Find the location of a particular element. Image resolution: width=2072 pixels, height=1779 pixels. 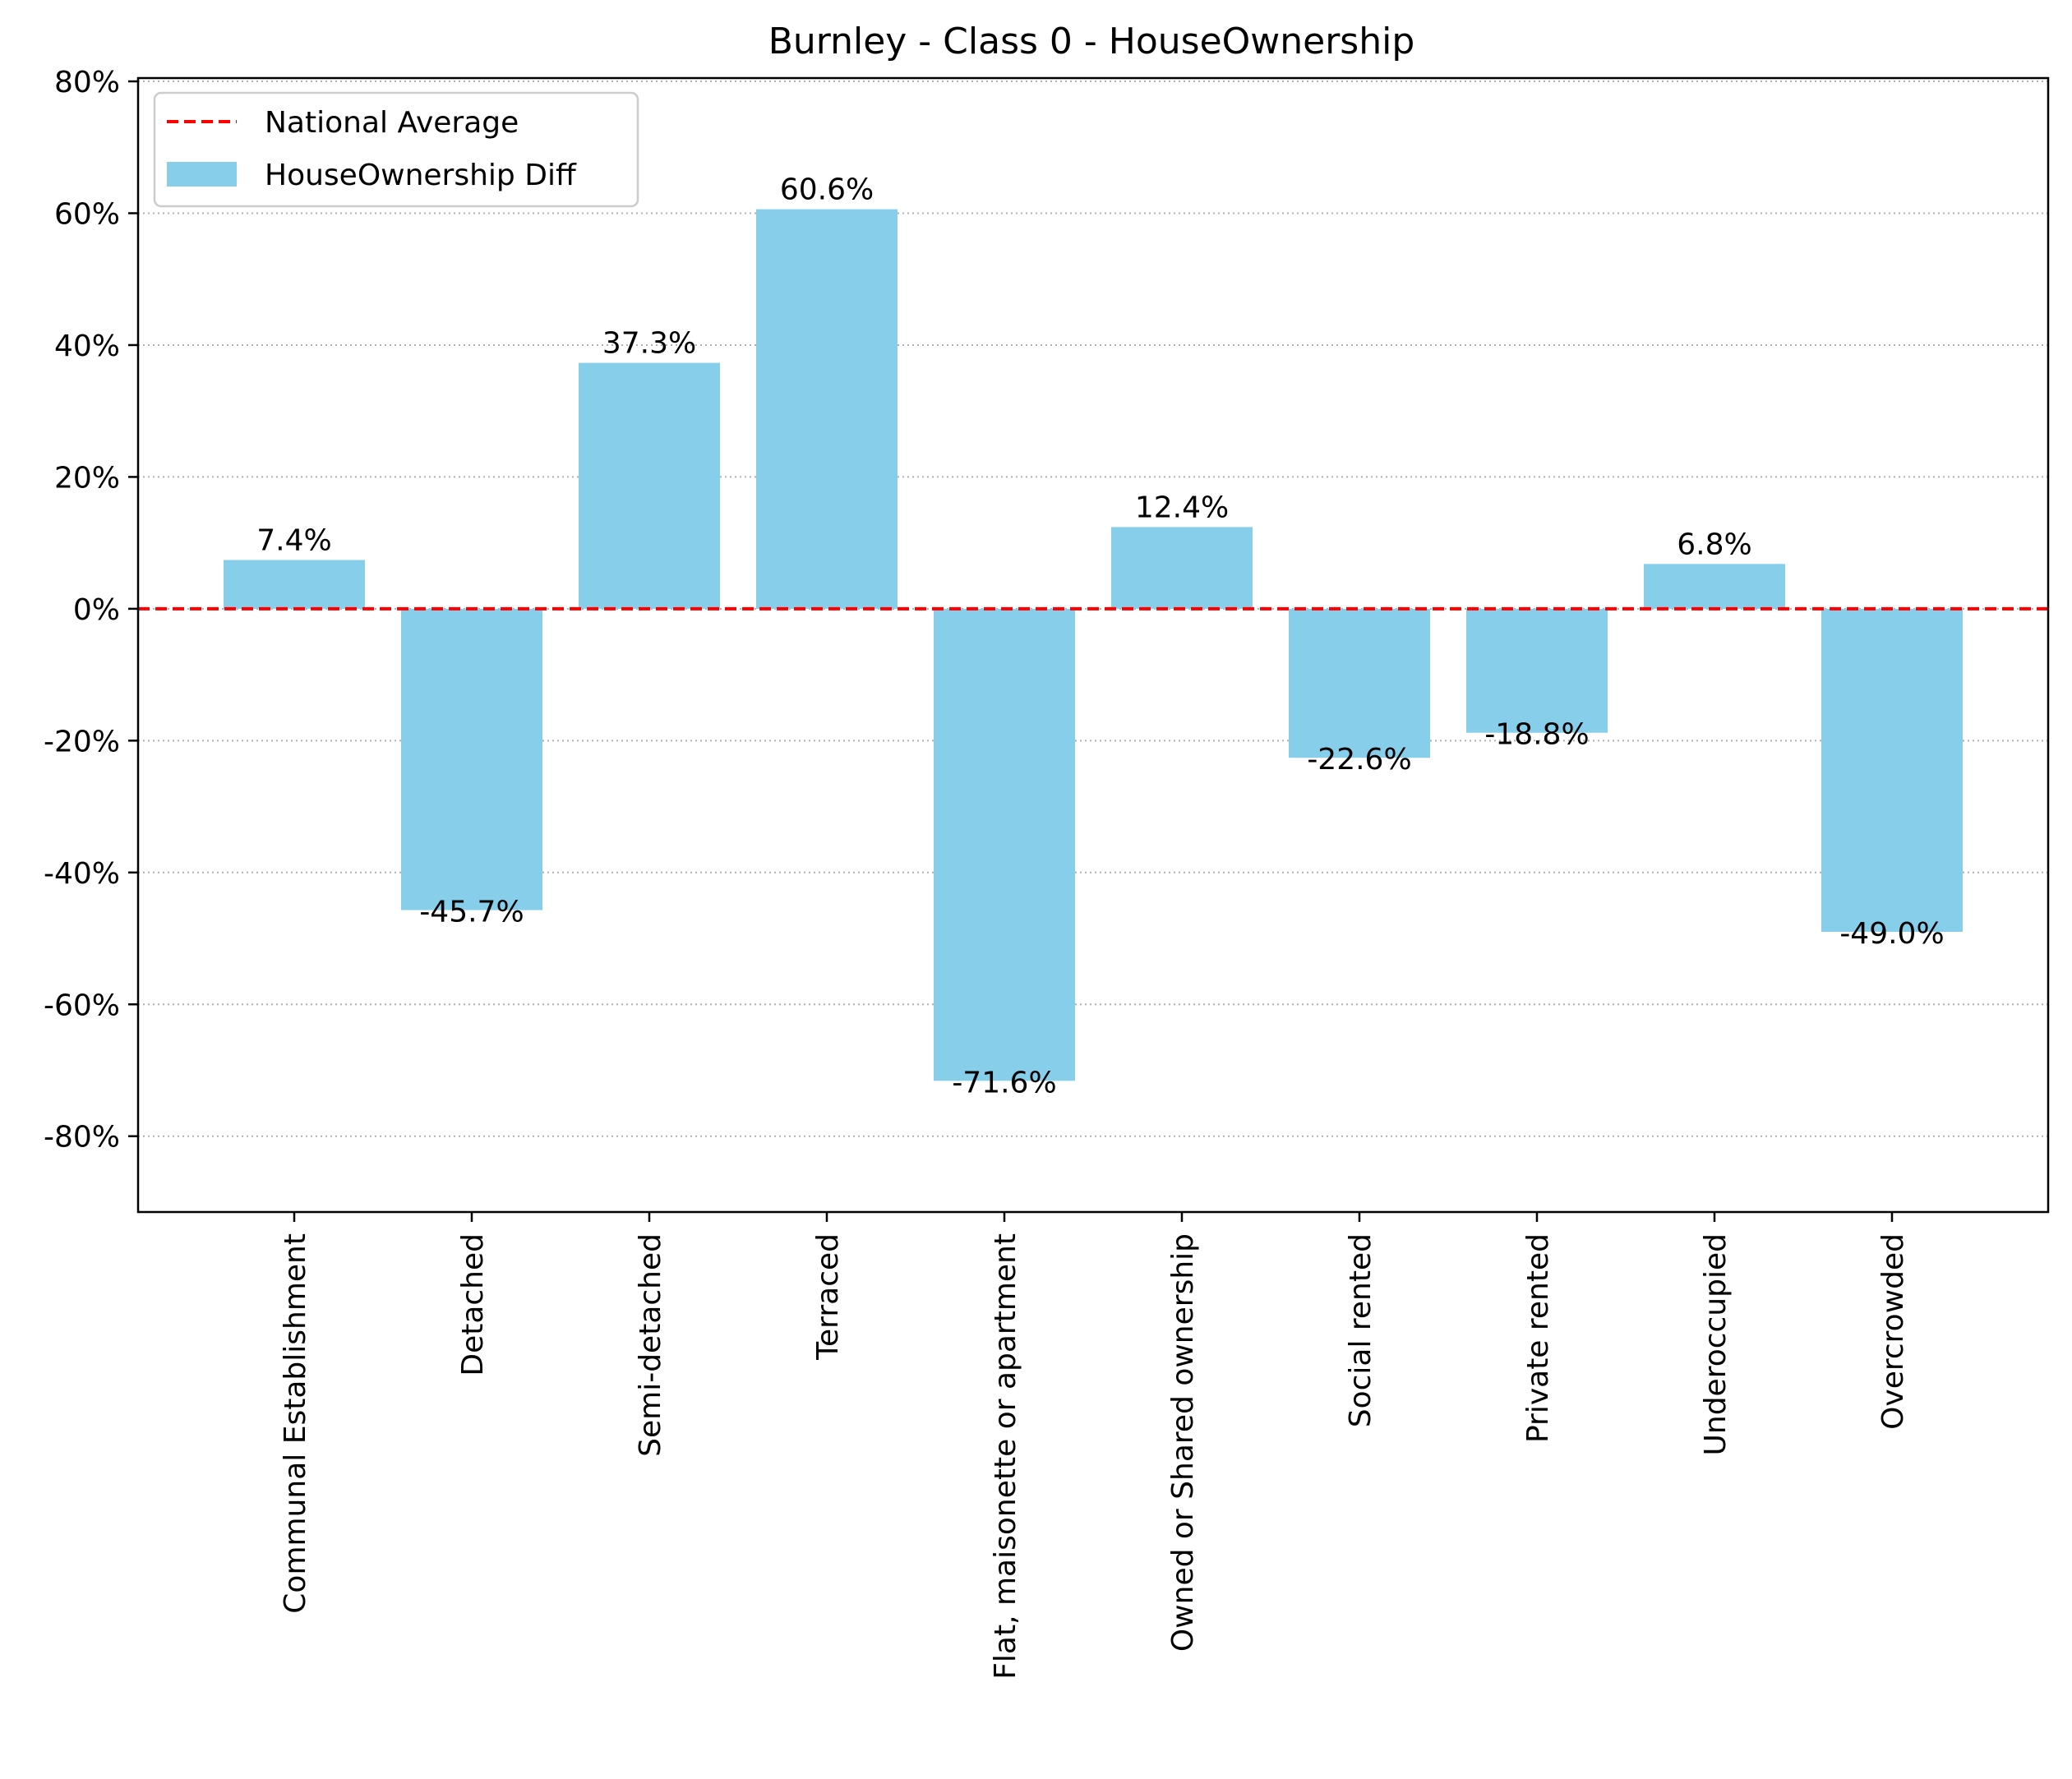

y-tick-label: 60% is located at coordinates (87, 214).